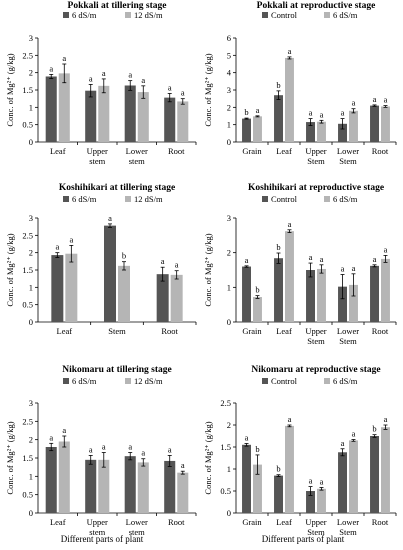  I want to click on y-tick-label: 2, so click(229, 425).